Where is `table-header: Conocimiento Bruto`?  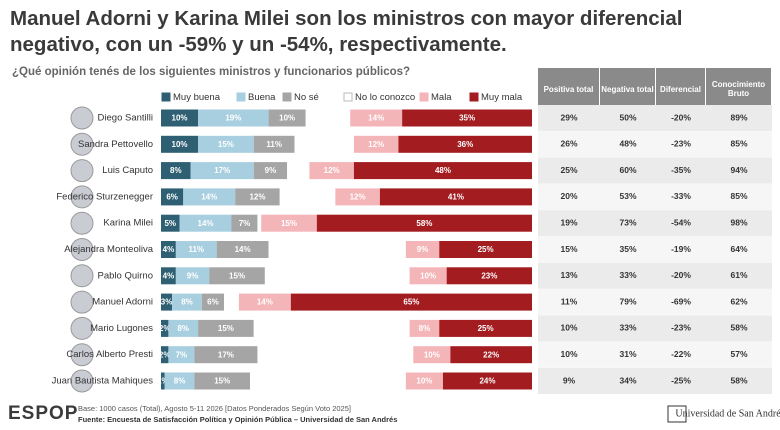
table-header: Conocimiento Bruto is located at coordinates (738, 89).